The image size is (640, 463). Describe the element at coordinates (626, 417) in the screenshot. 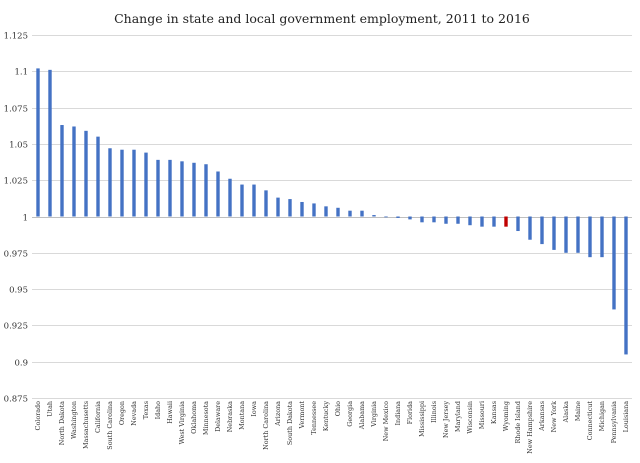

I see `x-tick-label: Louisiana` at that location.